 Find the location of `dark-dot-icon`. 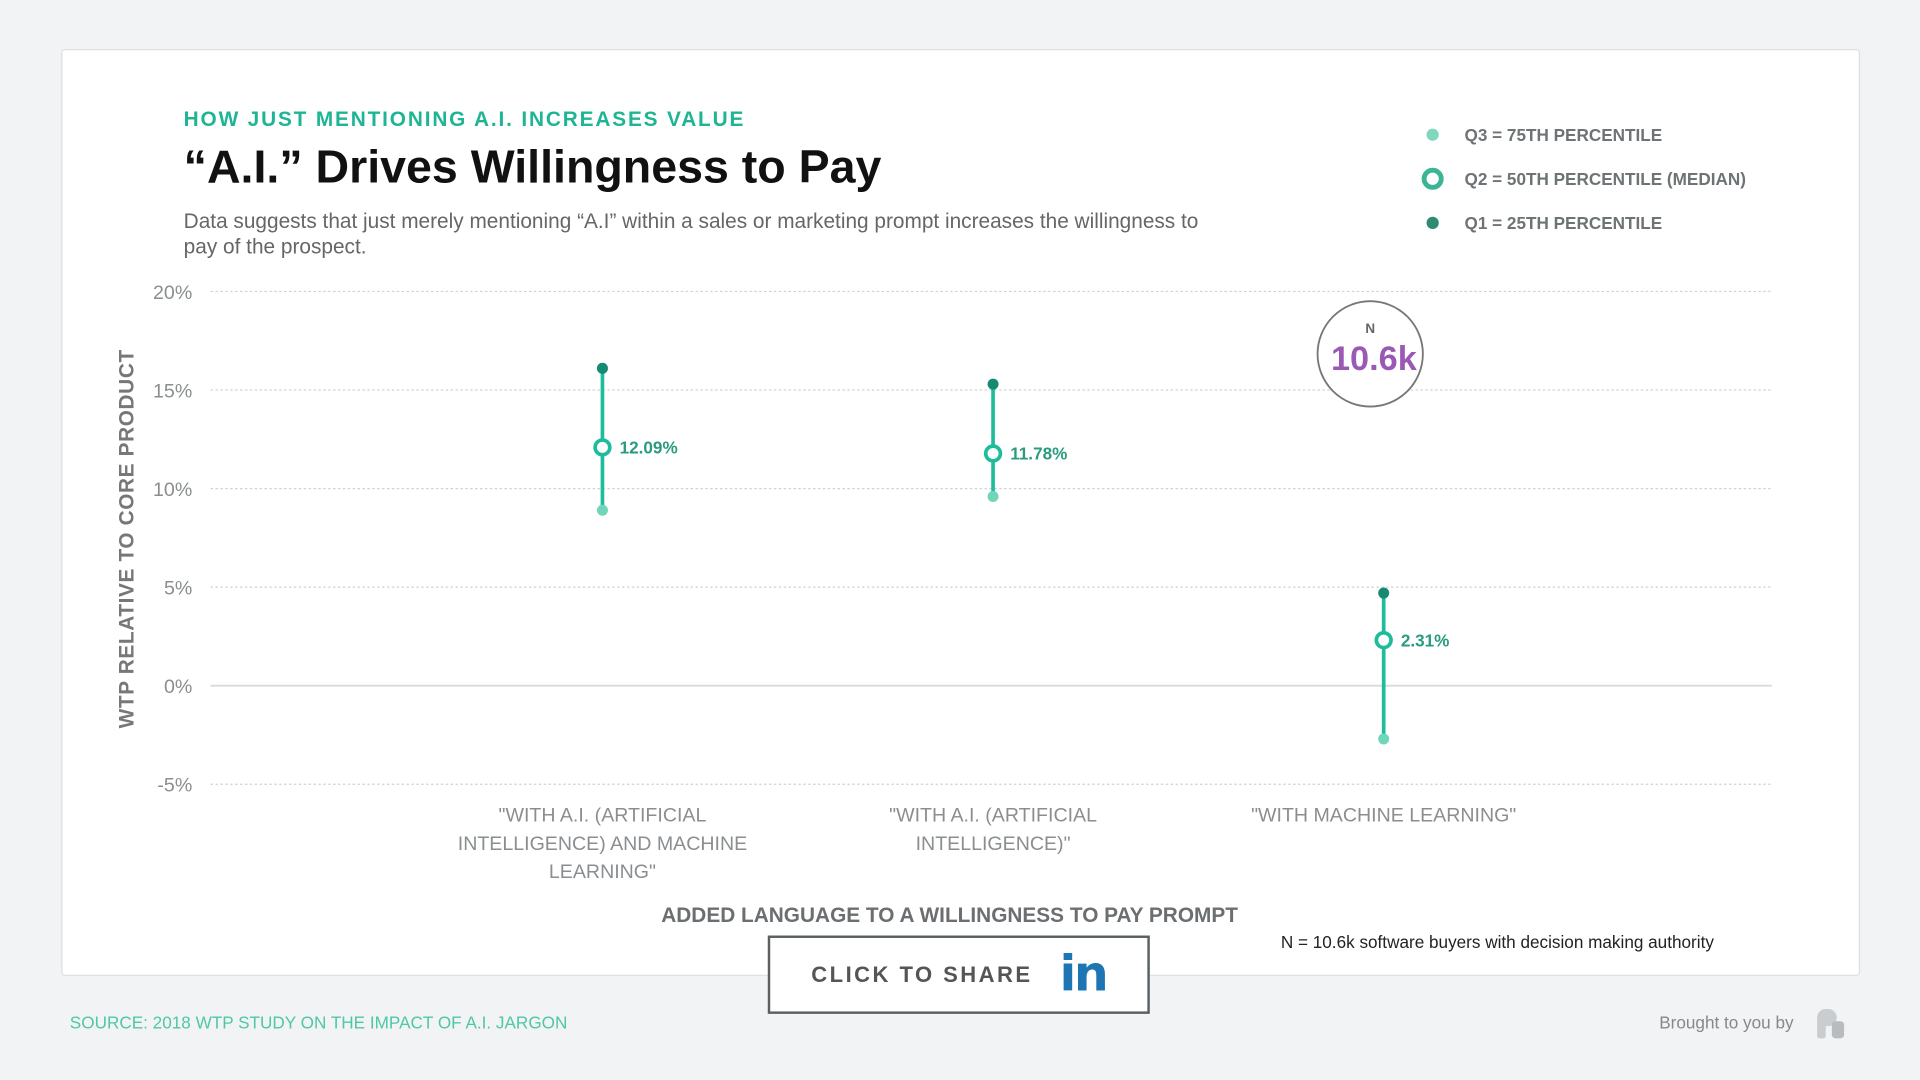

dark-dot-icon is located at coordinates (1432, 223).